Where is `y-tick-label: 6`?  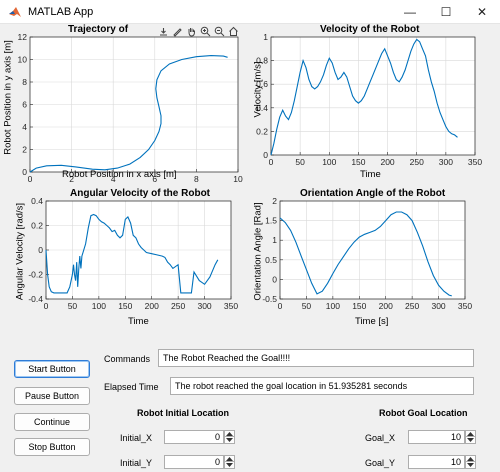 y-tick-label: 6 is located at coordinates (24, 105).